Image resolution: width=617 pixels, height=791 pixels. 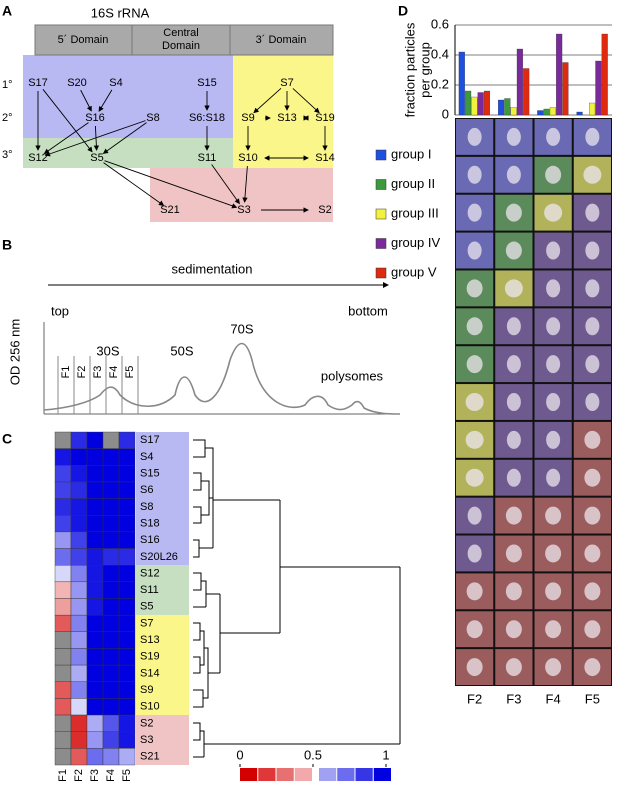 I want to click on fraction-label: F4, so click(x=114, y=372).